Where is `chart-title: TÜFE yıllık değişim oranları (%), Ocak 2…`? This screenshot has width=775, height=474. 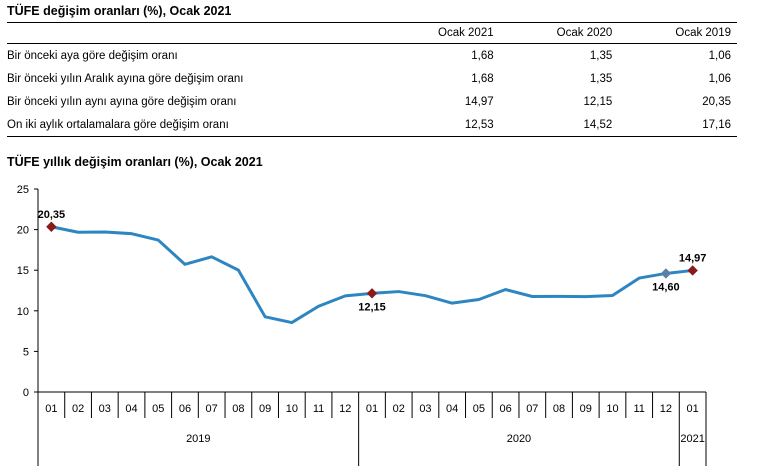
chart-title: TÜFE yıllık değişim oranları (%), Ocak 2… is located at coordinates (135, 162).